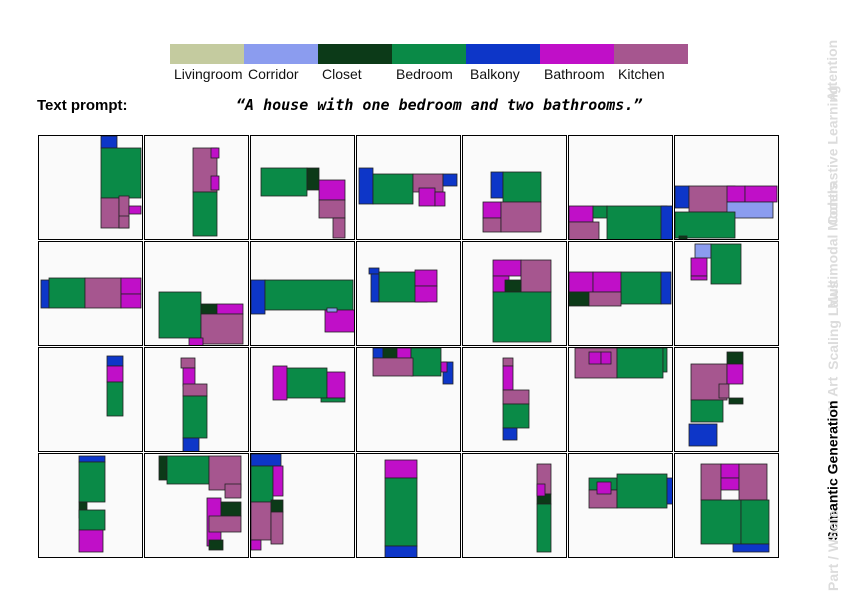  Describe the element at coordinates (207, 54) in the screenshot. I see `legend-swatch-livingroom` at that location.